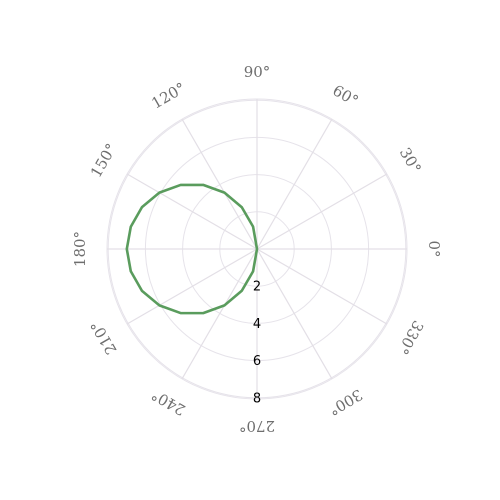 The image size is (500, 500). What do you see at coordinates (104, 337) in the screenshot?
I see `angular-tick-label-210: 210°` at bounding box center [104, 337].